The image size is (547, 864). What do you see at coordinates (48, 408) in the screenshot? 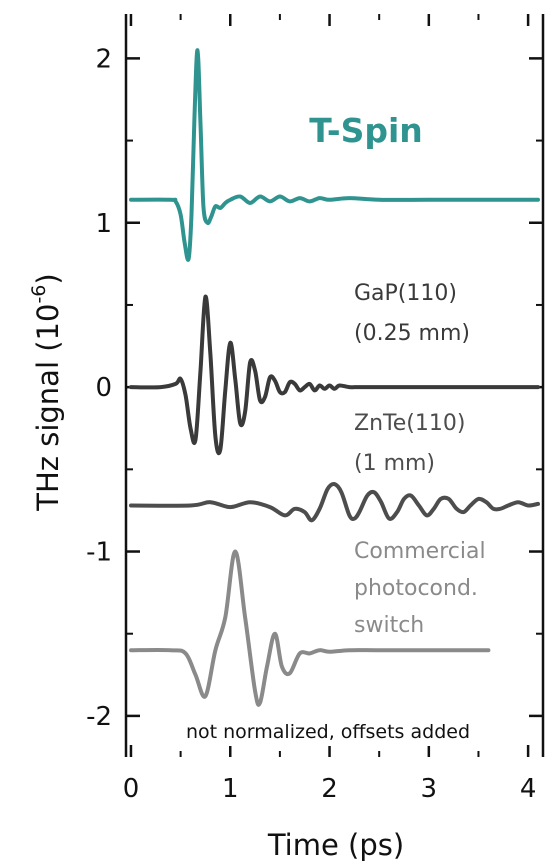
I see `y-axis-label-main: THz signal (10` at bounding box center [48, 408].